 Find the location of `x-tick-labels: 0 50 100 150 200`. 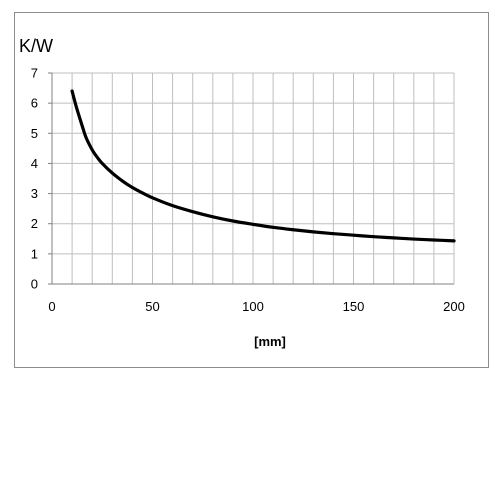

x-tick-labels: 0 50 100 150 200 is located at coordinates (256, 306).